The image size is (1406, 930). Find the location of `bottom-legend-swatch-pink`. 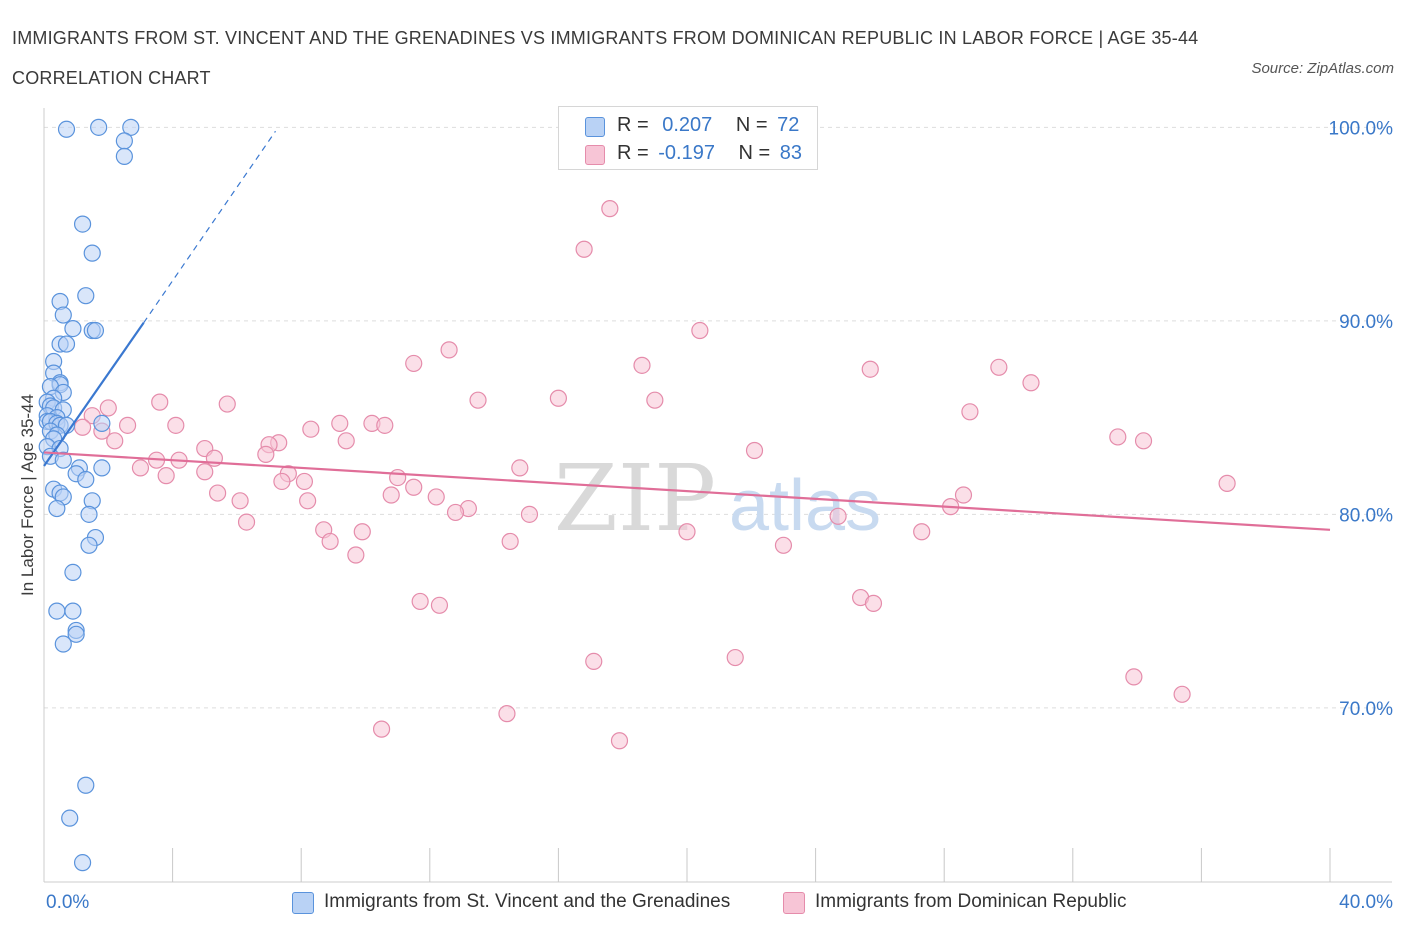

bottom-legend-swatch-pink is located at coordinates (794, 903).